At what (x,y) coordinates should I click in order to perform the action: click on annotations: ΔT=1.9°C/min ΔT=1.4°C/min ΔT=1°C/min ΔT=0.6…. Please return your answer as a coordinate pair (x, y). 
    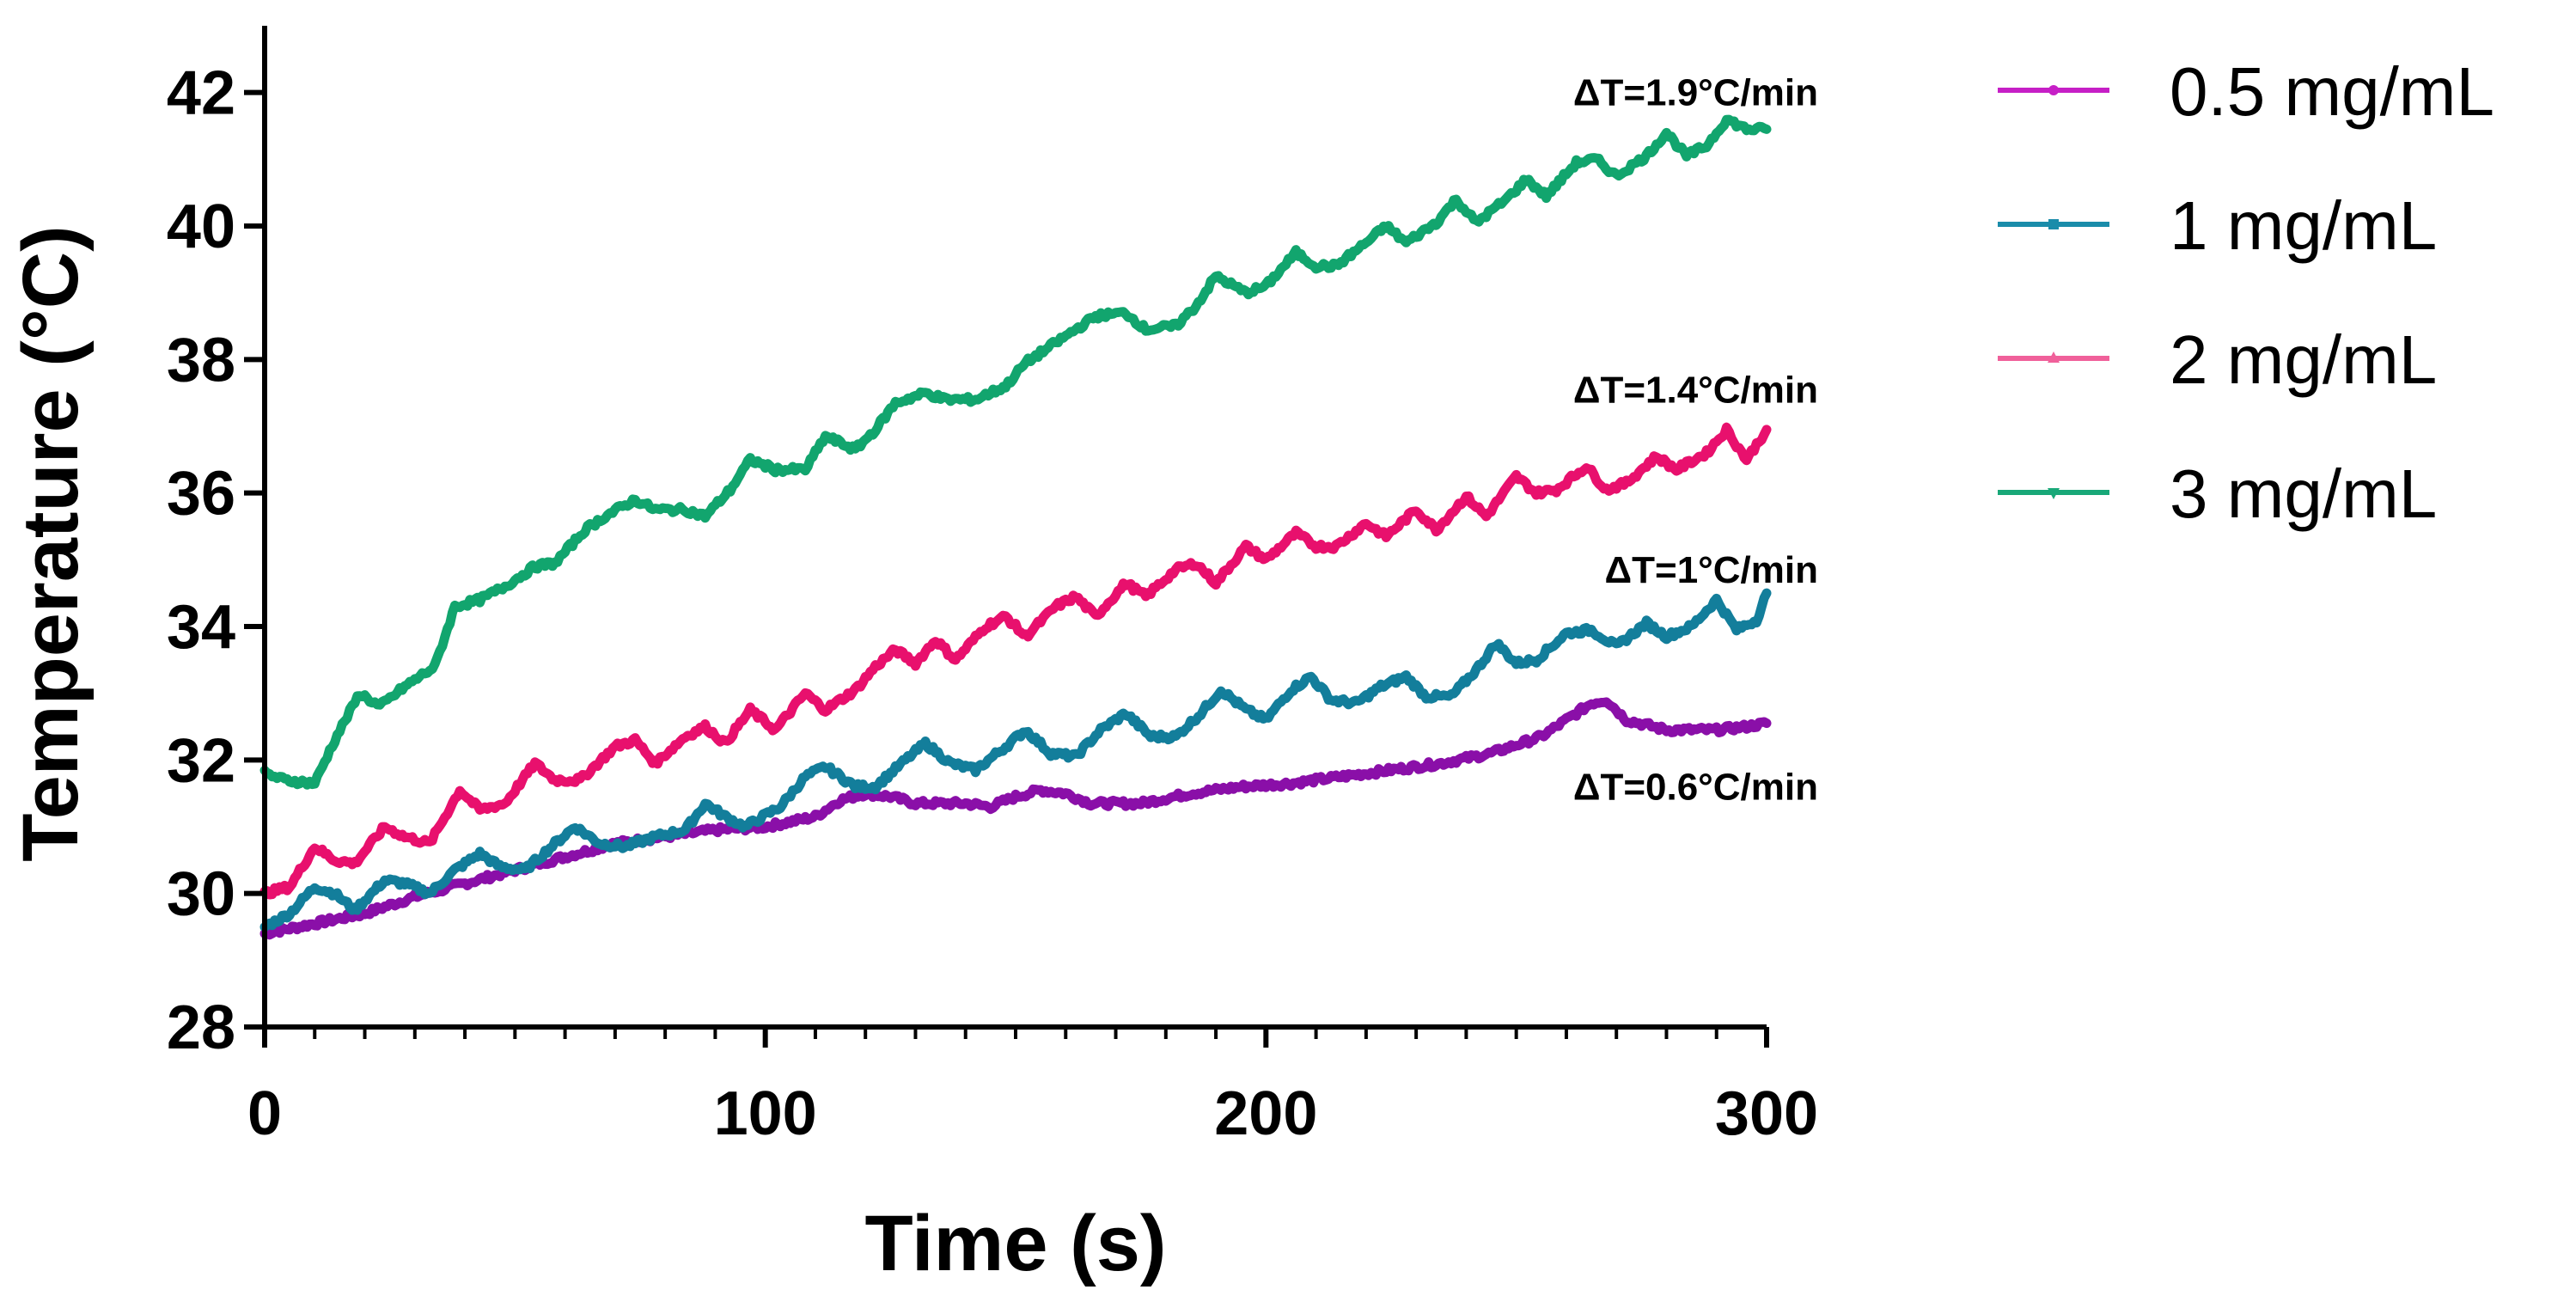
    Looking at the image, I should click on (1695, 440).